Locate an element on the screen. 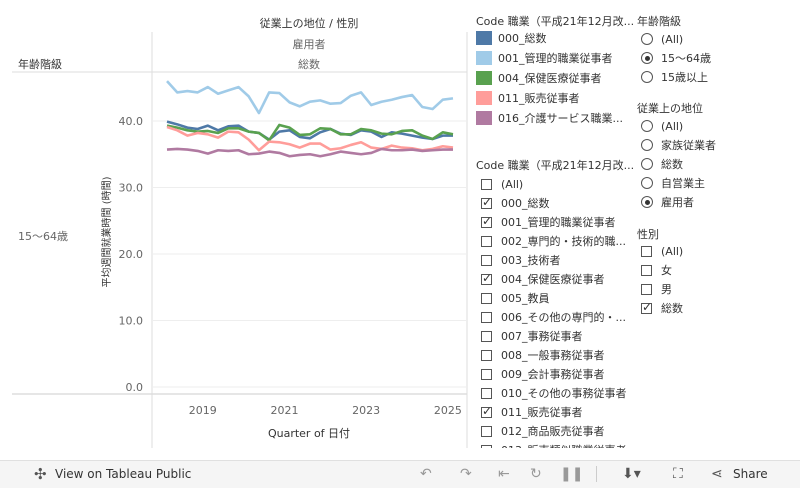  download-icon: ⬇▾ is located at coordinates (631, 474).